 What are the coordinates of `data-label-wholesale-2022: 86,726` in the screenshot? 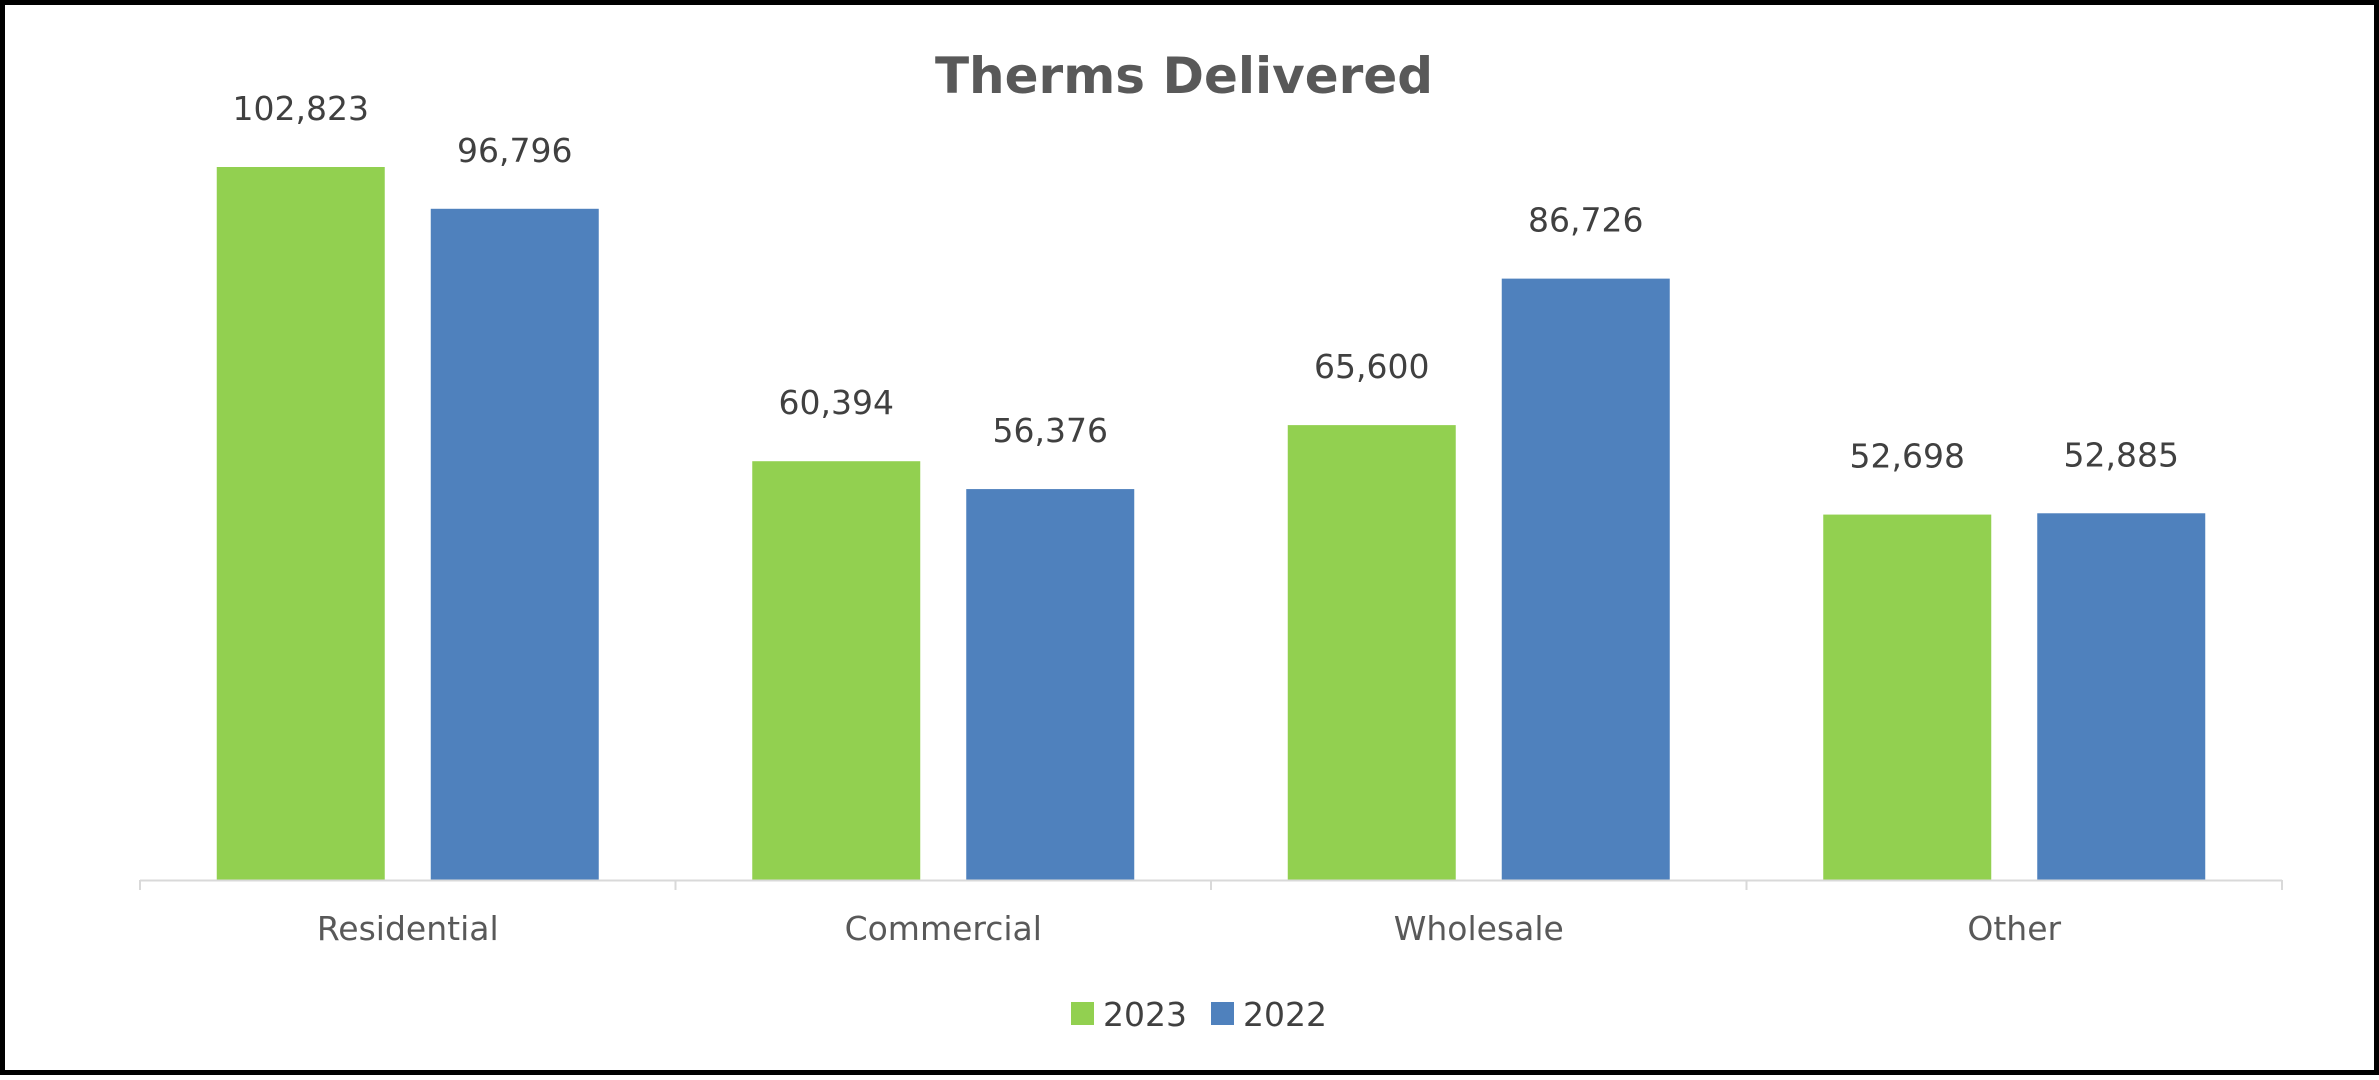 It's located at (1585, 220).